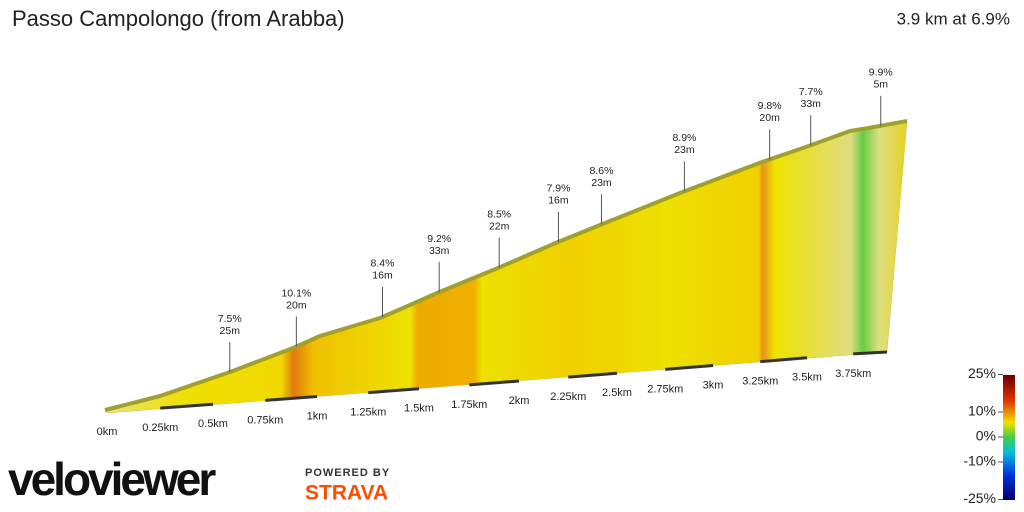 This screenshot has width=1024, height=512. Describe the element at coordinates (160, 428) in the screenshot. I see `x-tick-label: 0.25km` at that location.